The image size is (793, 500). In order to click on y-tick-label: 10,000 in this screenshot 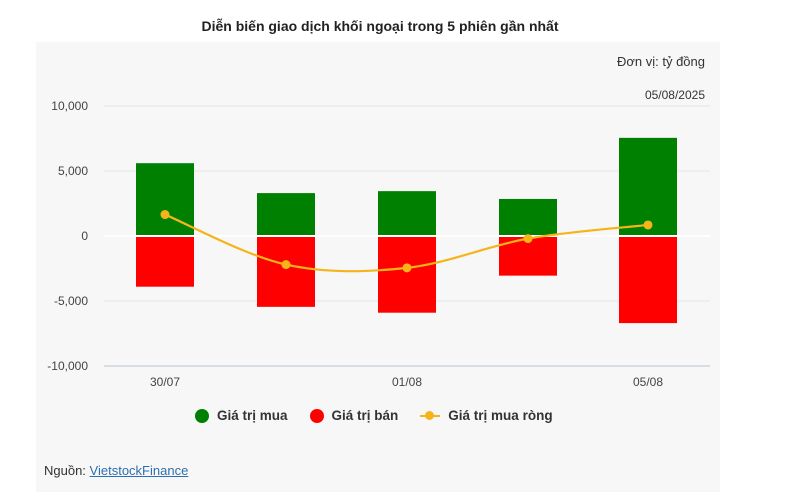, I will do `click(69, 106)`.